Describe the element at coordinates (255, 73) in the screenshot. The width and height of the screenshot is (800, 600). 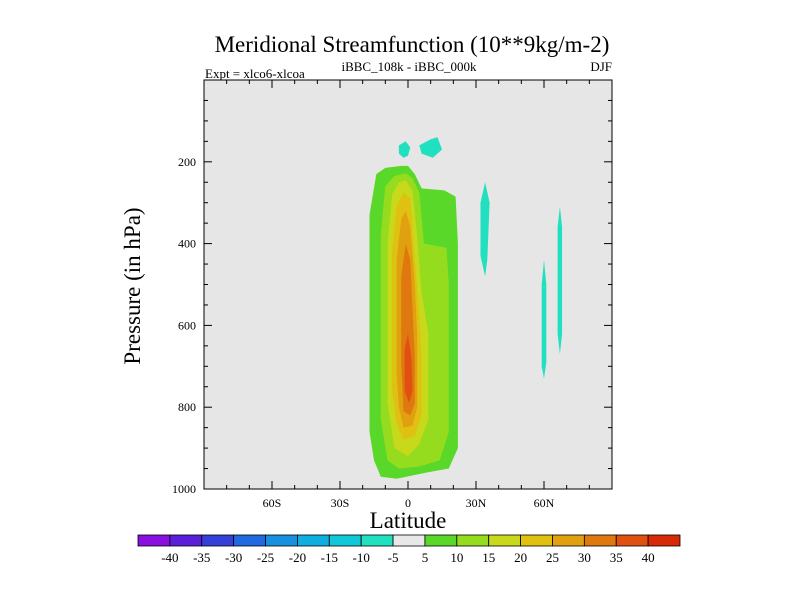
I see `chart-subtitle-left: Expt = xlco6-xlcoa` at that location.